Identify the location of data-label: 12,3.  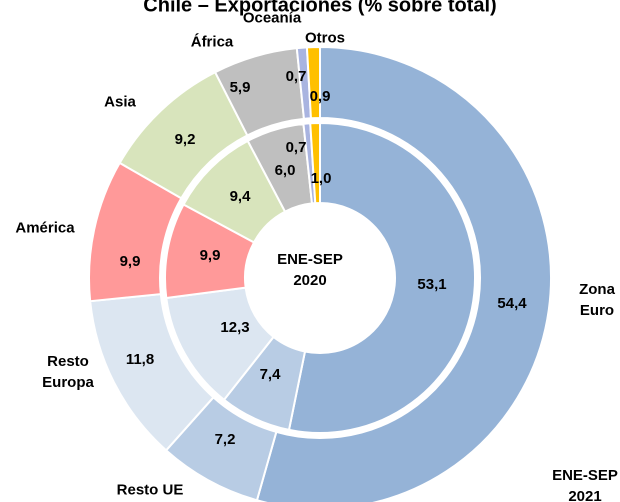
(234, 327).